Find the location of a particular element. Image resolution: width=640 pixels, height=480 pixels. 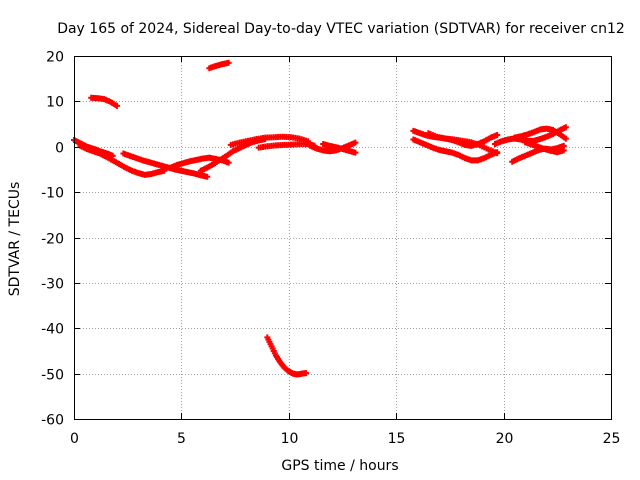

series-arc-f is located at coordinates (269, 140).